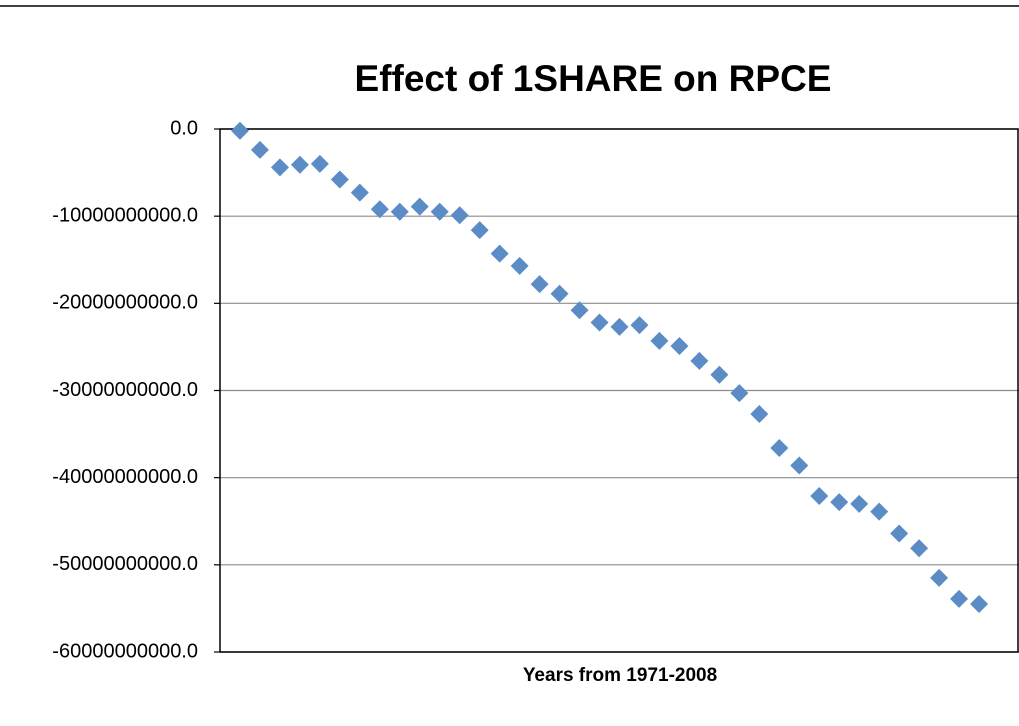  I want to click on y-tick-label: -50000000000.0, so click(125, 564).